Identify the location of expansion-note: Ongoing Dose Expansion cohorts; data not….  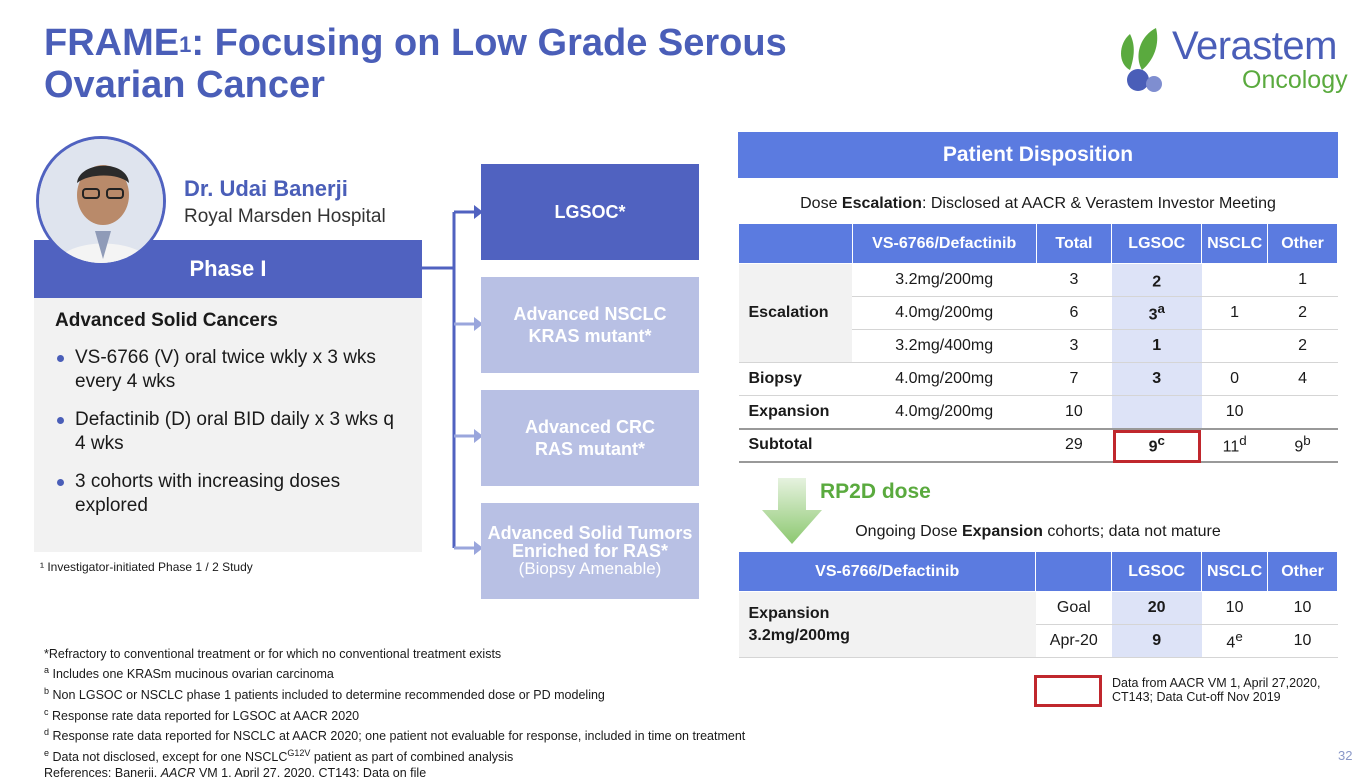
(1038, 532).